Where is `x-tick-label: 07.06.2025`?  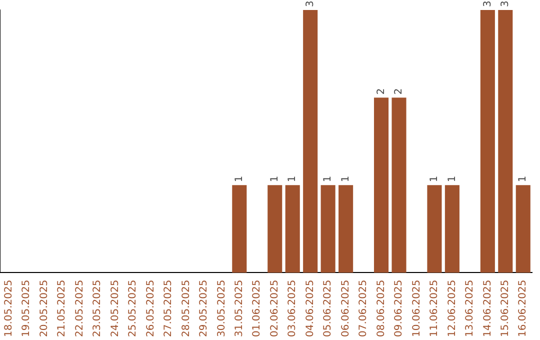 x-tick-label: 07.06.2025 is located at coordinates (364, 309).